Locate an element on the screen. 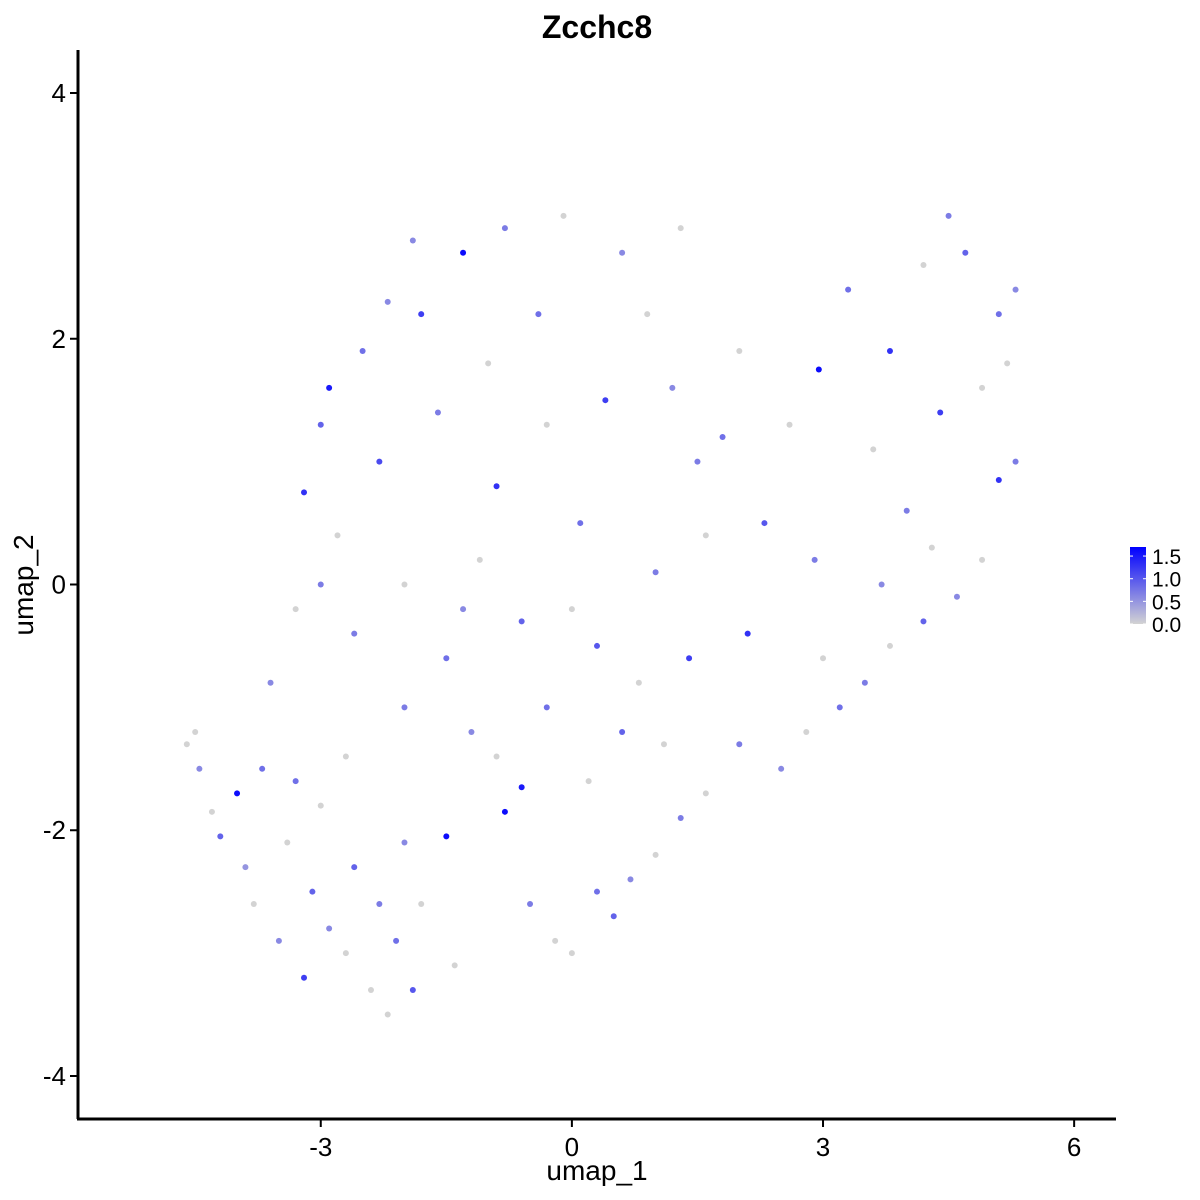 This screenshot has width=1200, height=1200. y-axis-ticks: -4 -2 0 2 4 is located at coordinates (60, 584).